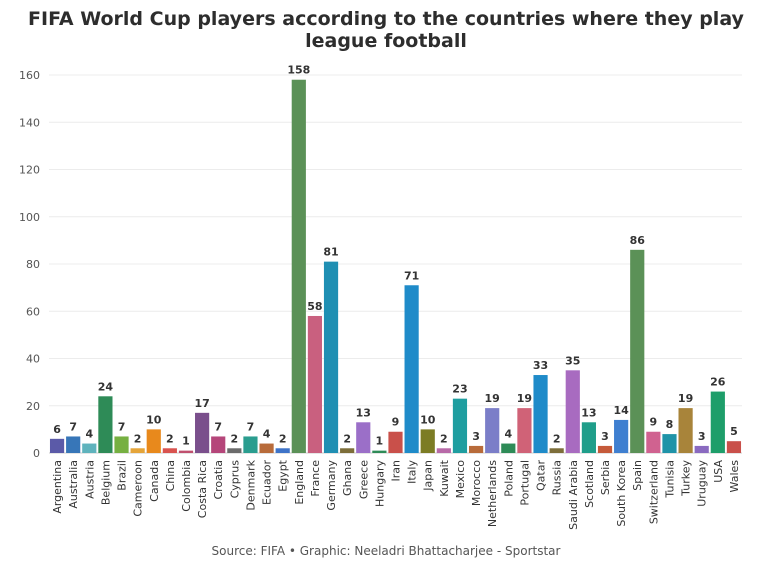 This screenshot has height=571, width=772. I want to click on value-label: 35, so click(572, 360).